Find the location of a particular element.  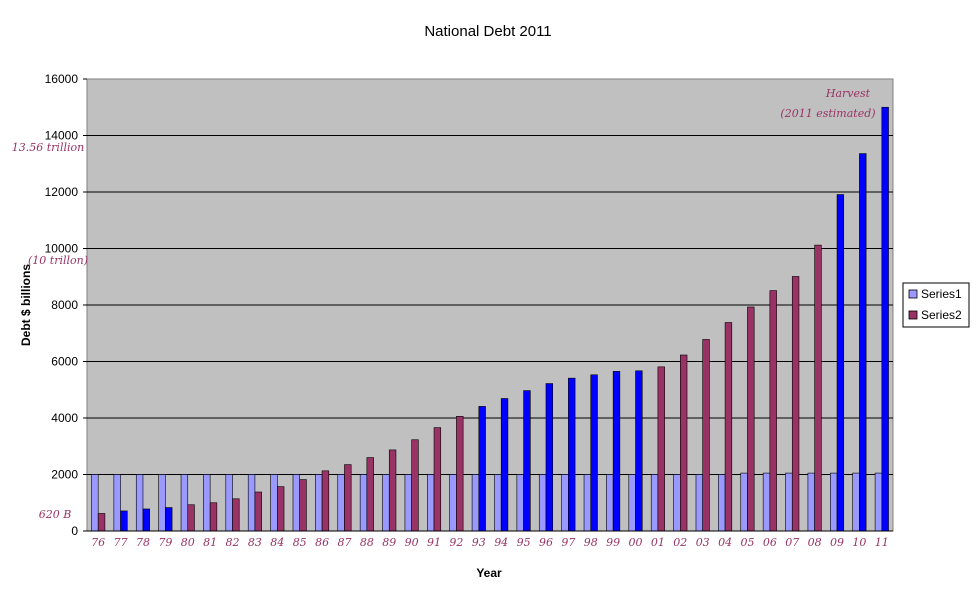

x-tick-label-95: 95 is located at coordinates (524, 542).